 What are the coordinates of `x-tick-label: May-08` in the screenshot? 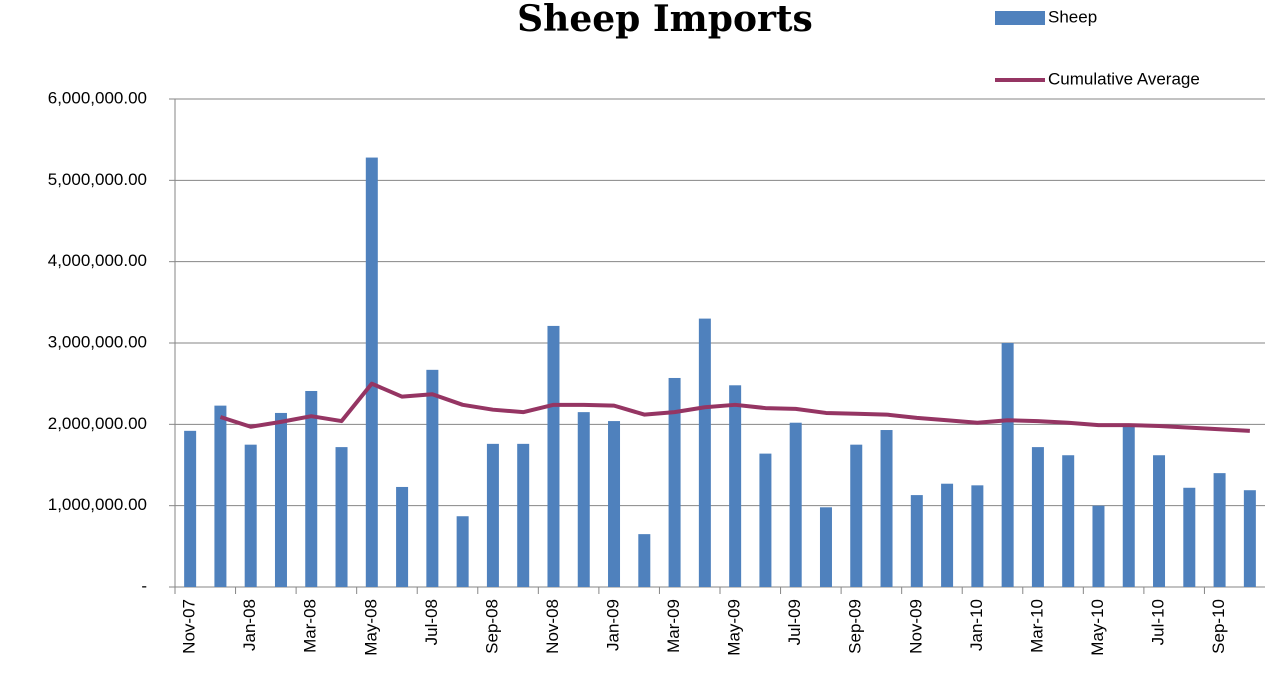 It's located at (370, 627).